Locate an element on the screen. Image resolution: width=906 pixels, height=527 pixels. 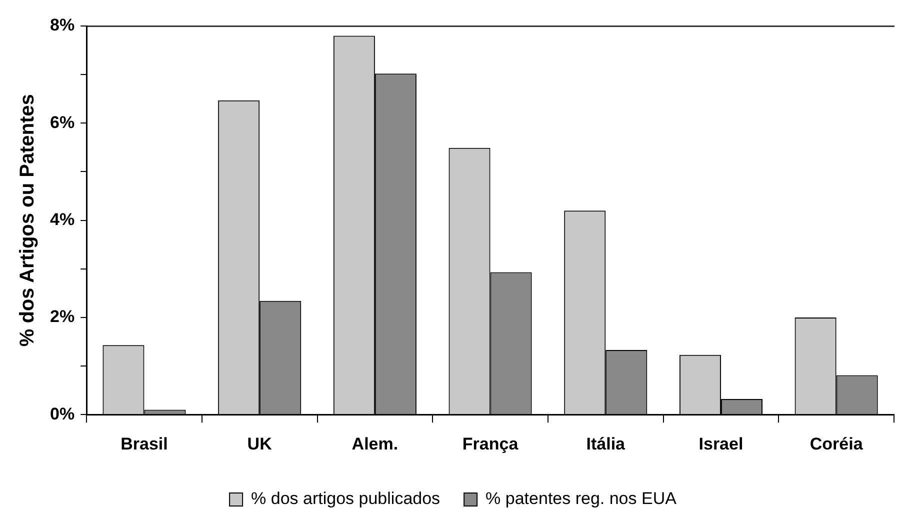
y-tick-label: 2% is located at coordinates (62, 316).